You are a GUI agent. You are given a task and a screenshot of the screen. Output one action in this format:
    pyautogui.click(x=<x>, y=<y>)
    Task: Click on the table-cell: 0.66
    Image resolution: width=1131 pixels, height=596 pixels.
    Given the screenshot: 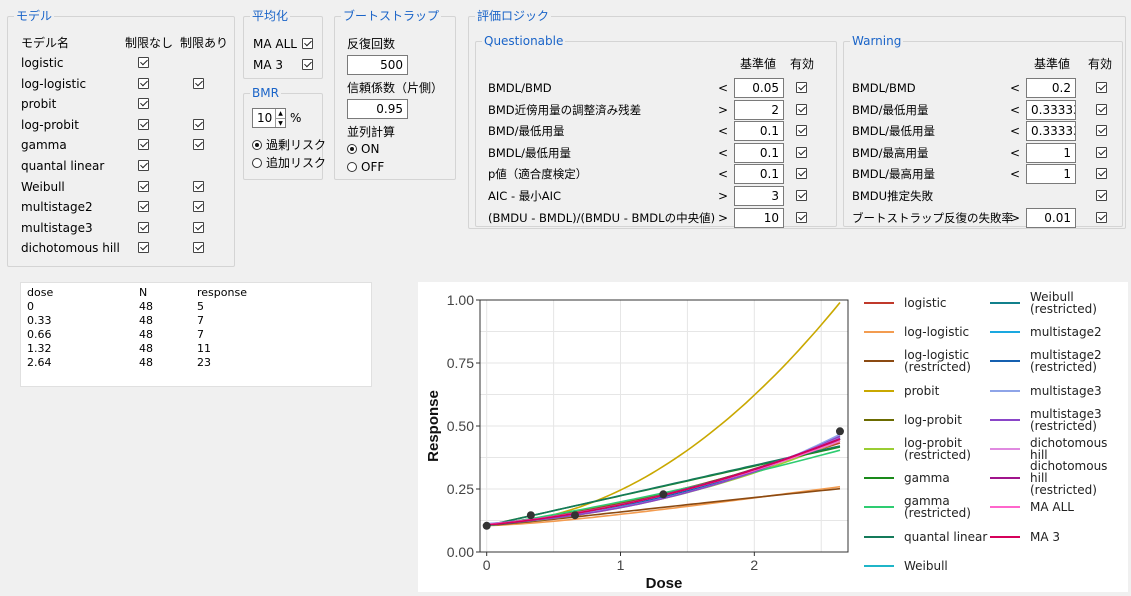 What is the action you would take?
    pyautogui.click(x=39, y=334)
    